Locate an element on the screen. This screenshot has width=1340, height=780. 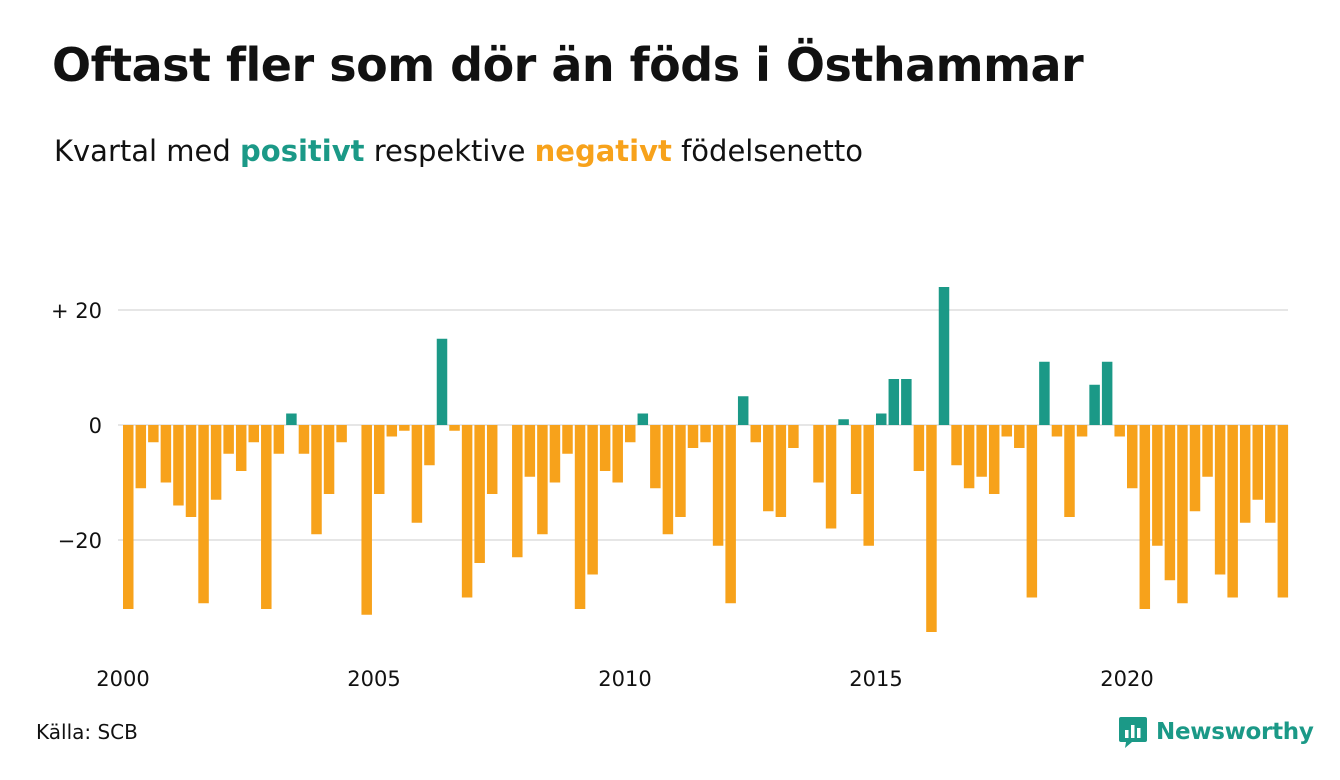
subtitle-positive-label: positivt is located at coordinates (302, 151).